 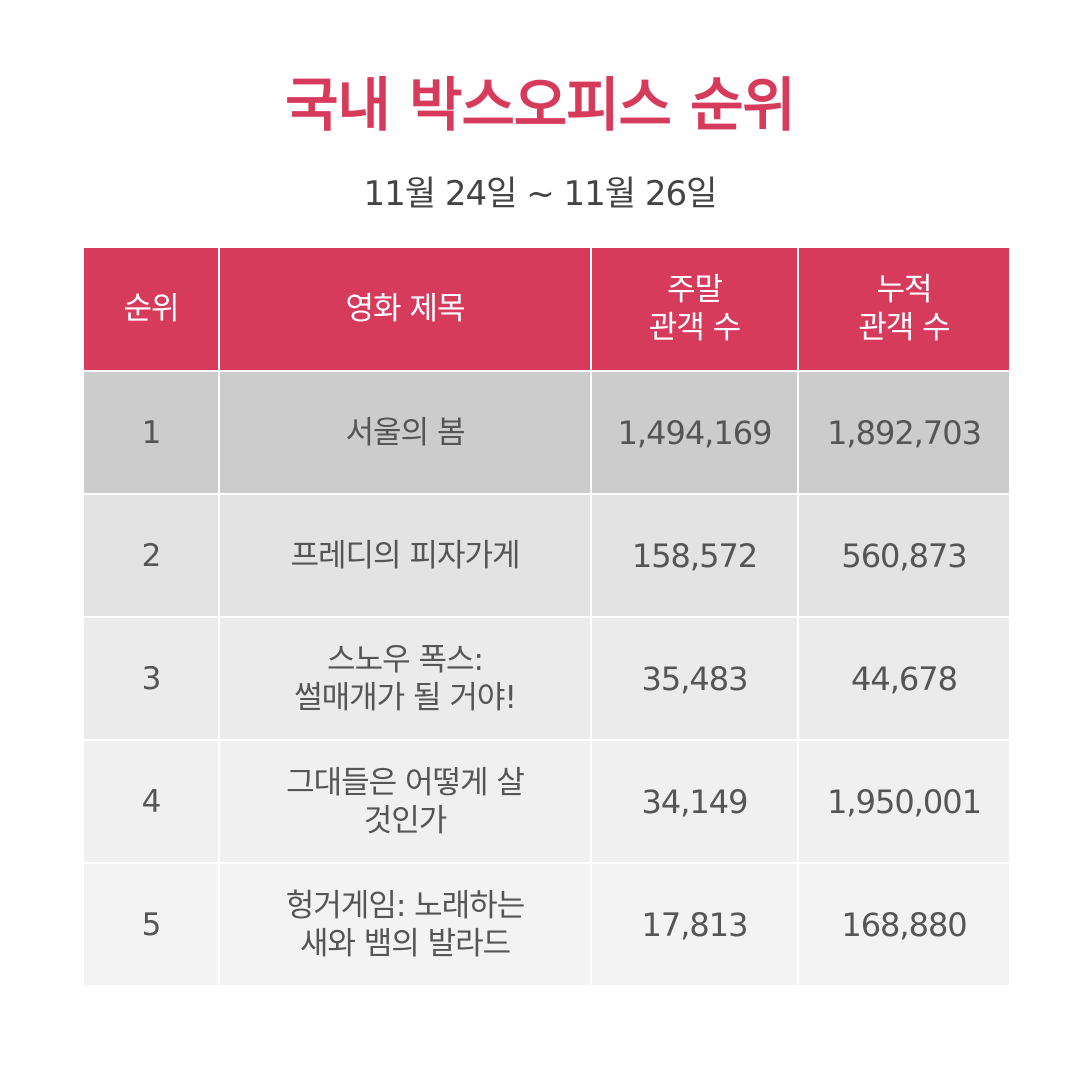 I want to click on table-header-row: 순위 영화 제목 주말 관객 수 누적 관객 수, so click(x=546, y=310).